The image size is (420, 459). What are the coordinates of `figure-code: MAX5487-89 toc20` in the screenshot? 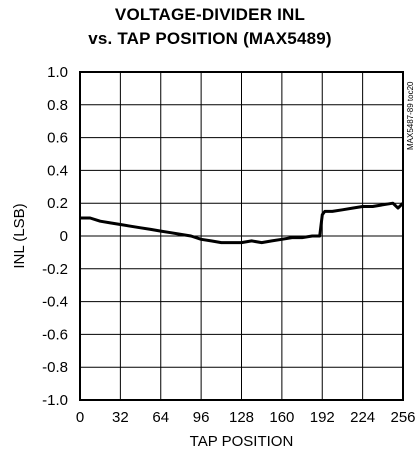 It's located at (410, 115).